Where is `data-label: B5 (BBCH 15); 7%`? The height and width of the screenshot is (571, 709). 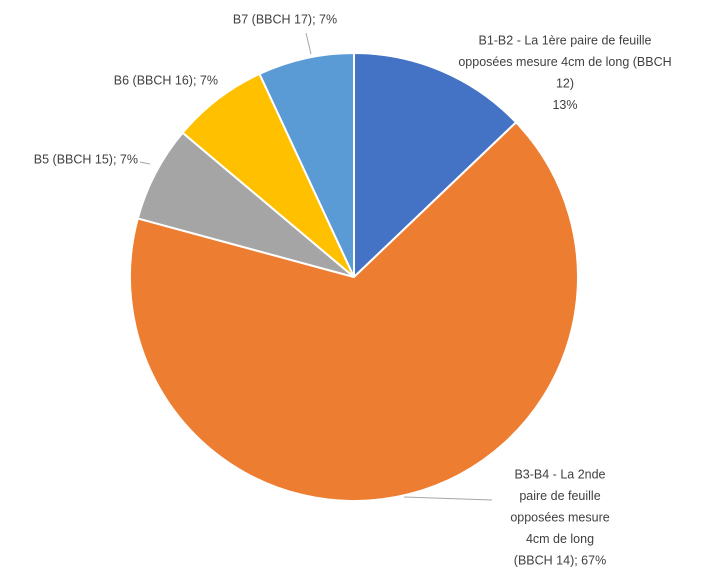
data-label: B5 (BBCH 15); 7% is located at coordinates (86, 159).